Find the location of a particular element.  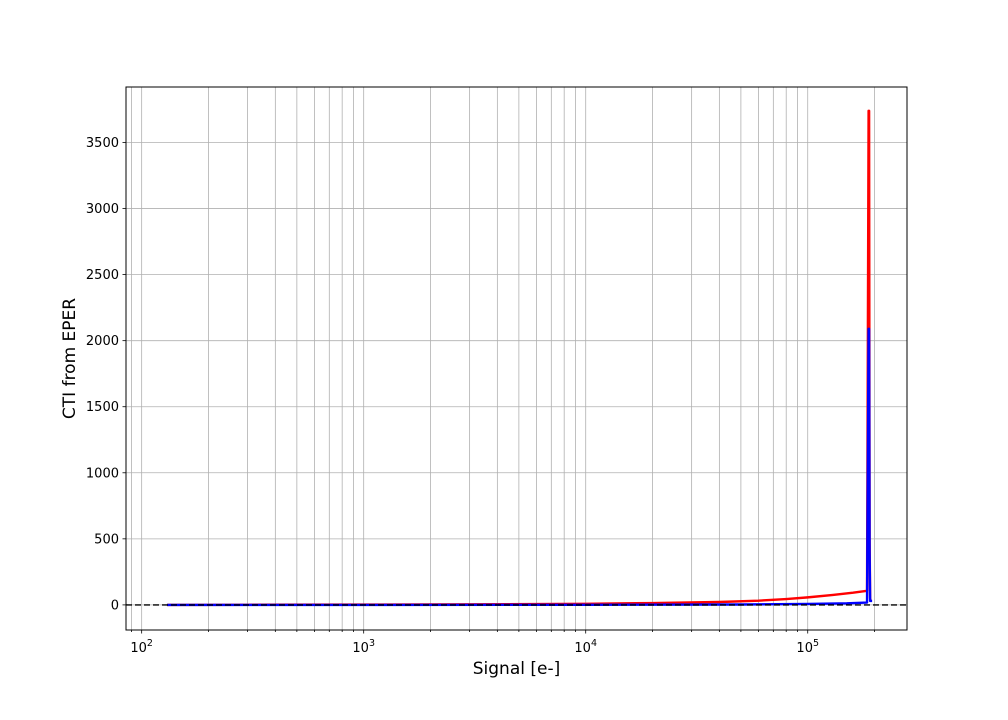

y-axis-title: CTI from EPER is located at coordinates (70, 358).